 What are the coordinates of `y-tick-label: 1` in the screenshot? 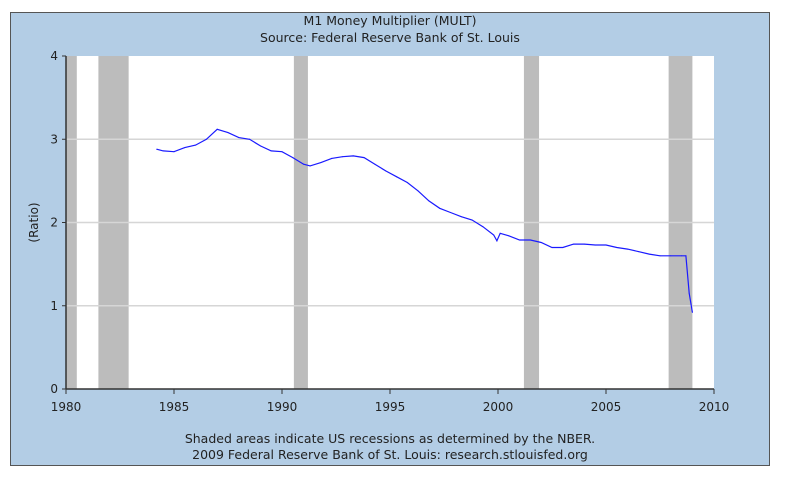 It's located at (54, 306).